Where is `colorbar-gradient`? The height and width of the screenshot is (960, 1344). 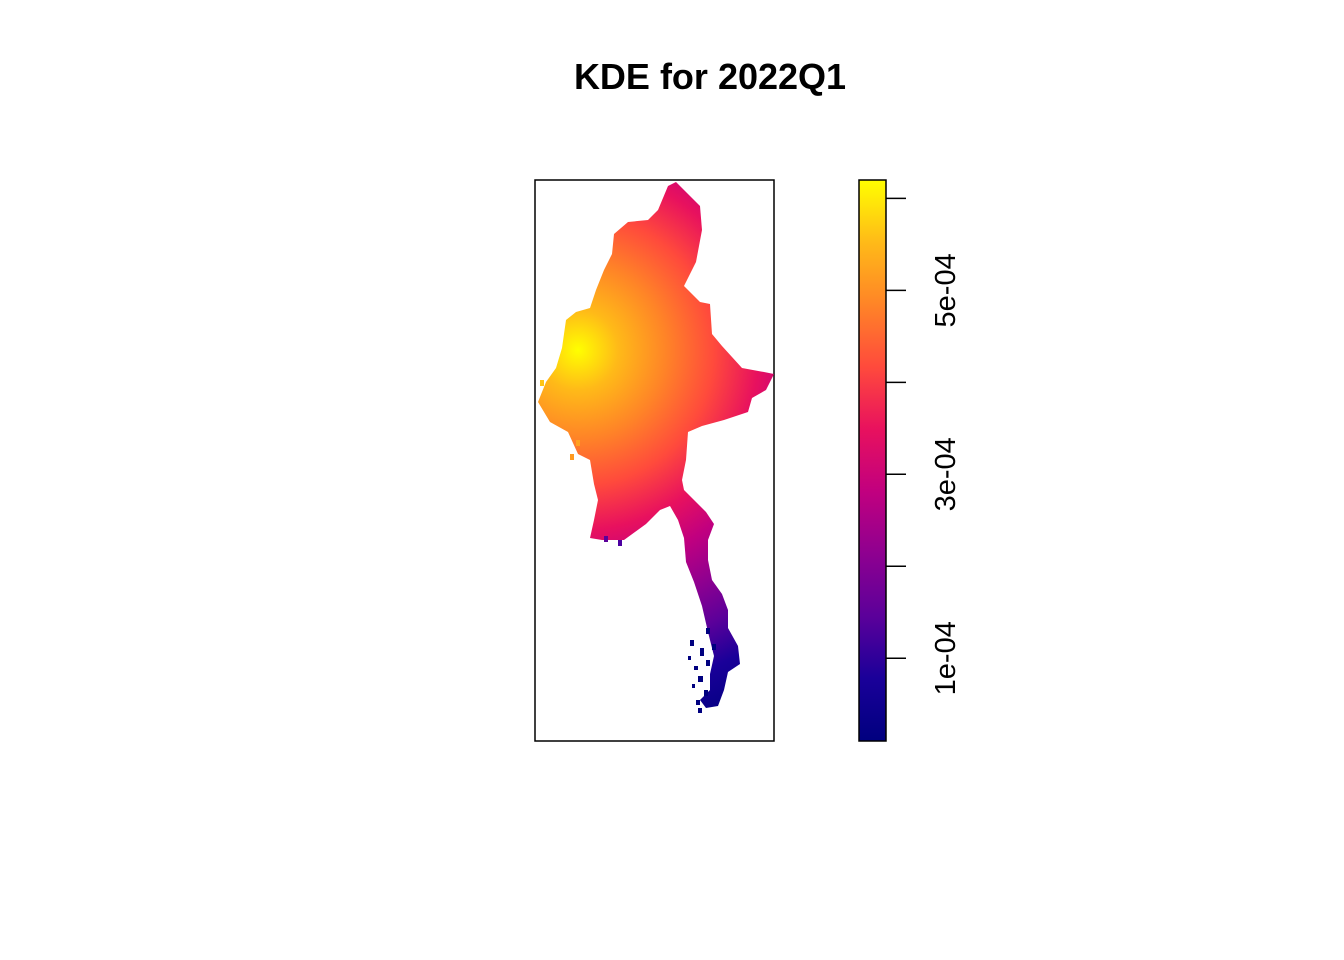 colorbar-gradient is located at coordinates (872, 460).